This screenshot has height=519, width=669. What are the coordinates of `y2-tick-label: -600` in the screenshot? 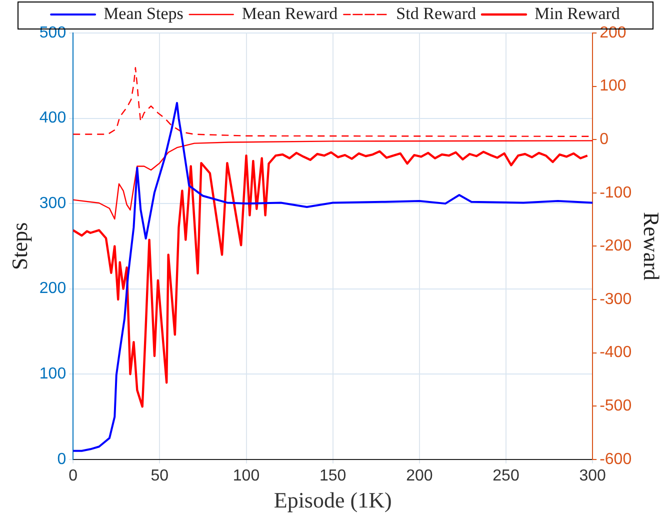 It's located at (616, 459).